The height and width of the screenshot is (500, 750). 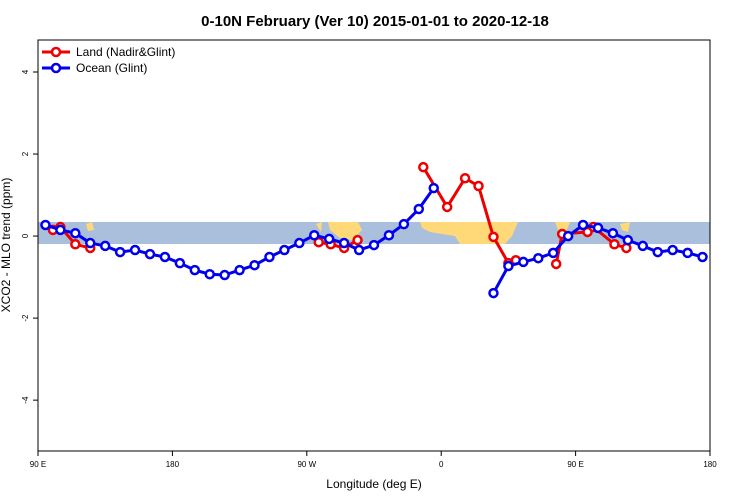 What do you see at coordinates (374, 233) in the screenshot?
I see `map-band` at bounding box center [374, 233].